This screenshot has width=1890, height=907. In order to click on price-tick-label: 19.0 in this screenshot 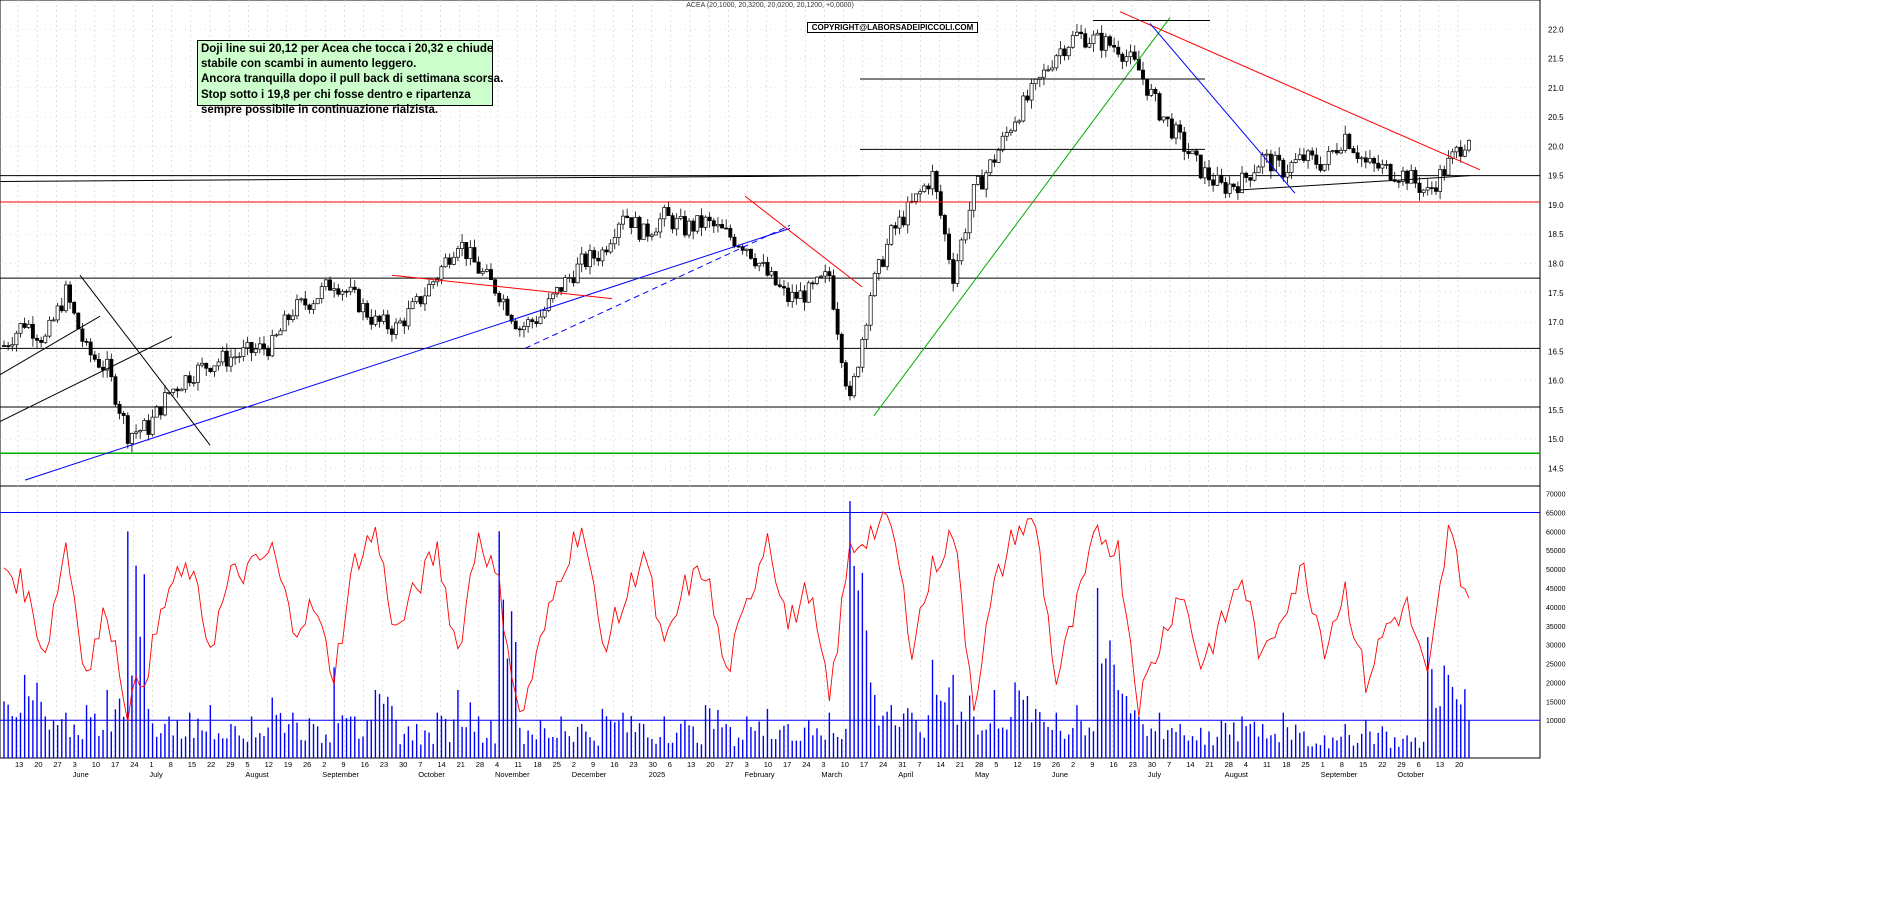, I will do `click(1556, 205)`.